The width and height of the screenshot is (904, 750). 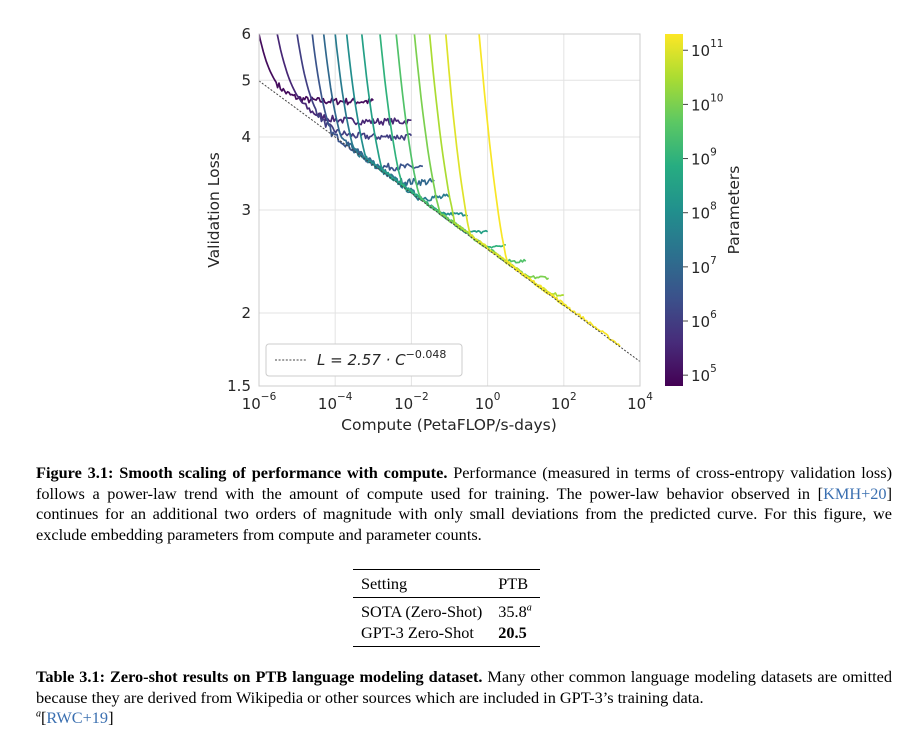 I want to click on table-cell-setting: SOTA (Zero-Shot), so click(x=422, y=611).